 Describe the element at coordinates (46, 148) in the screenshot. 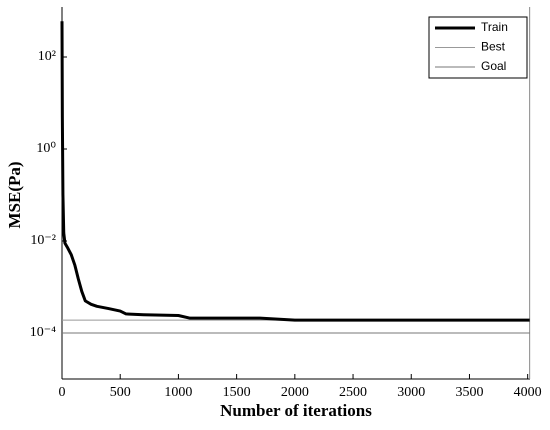

I see `y-tick-label: 10⁰` at that location.